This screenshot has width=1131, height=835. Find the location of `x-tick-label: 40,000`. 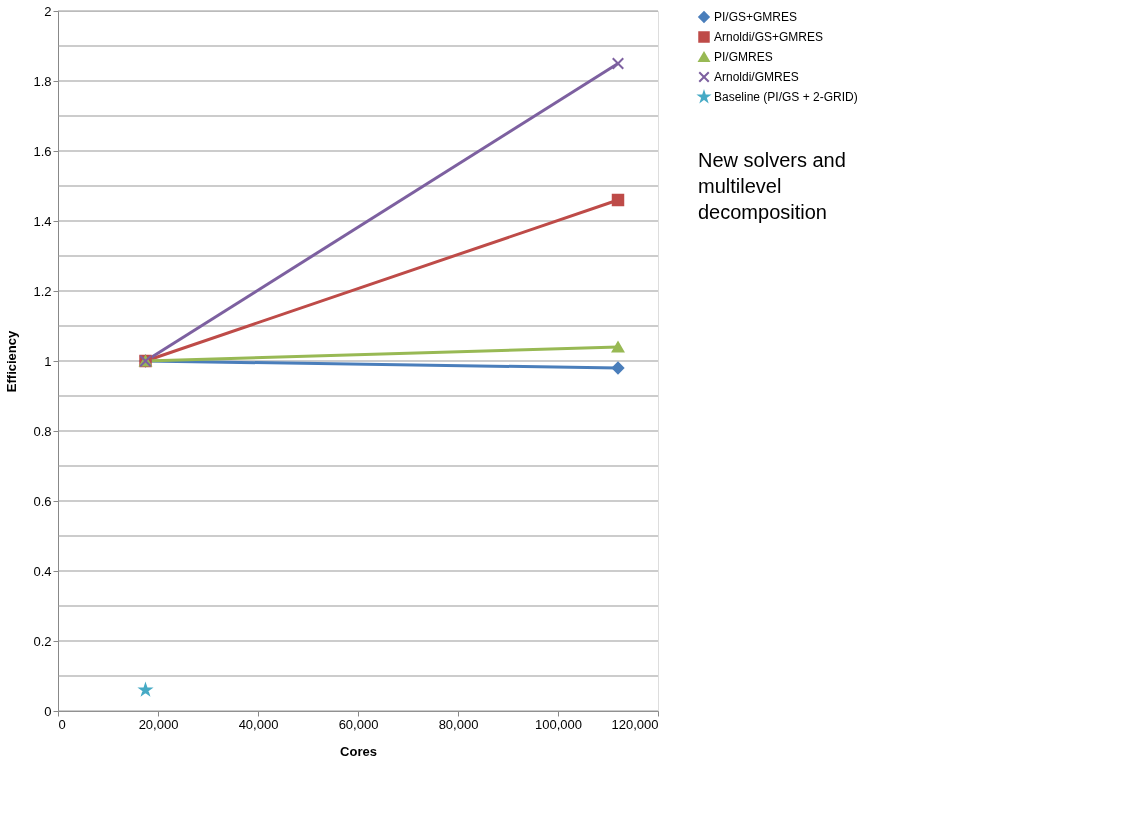

x-tick-label: 40,000 is located at coordinates (258, 724).